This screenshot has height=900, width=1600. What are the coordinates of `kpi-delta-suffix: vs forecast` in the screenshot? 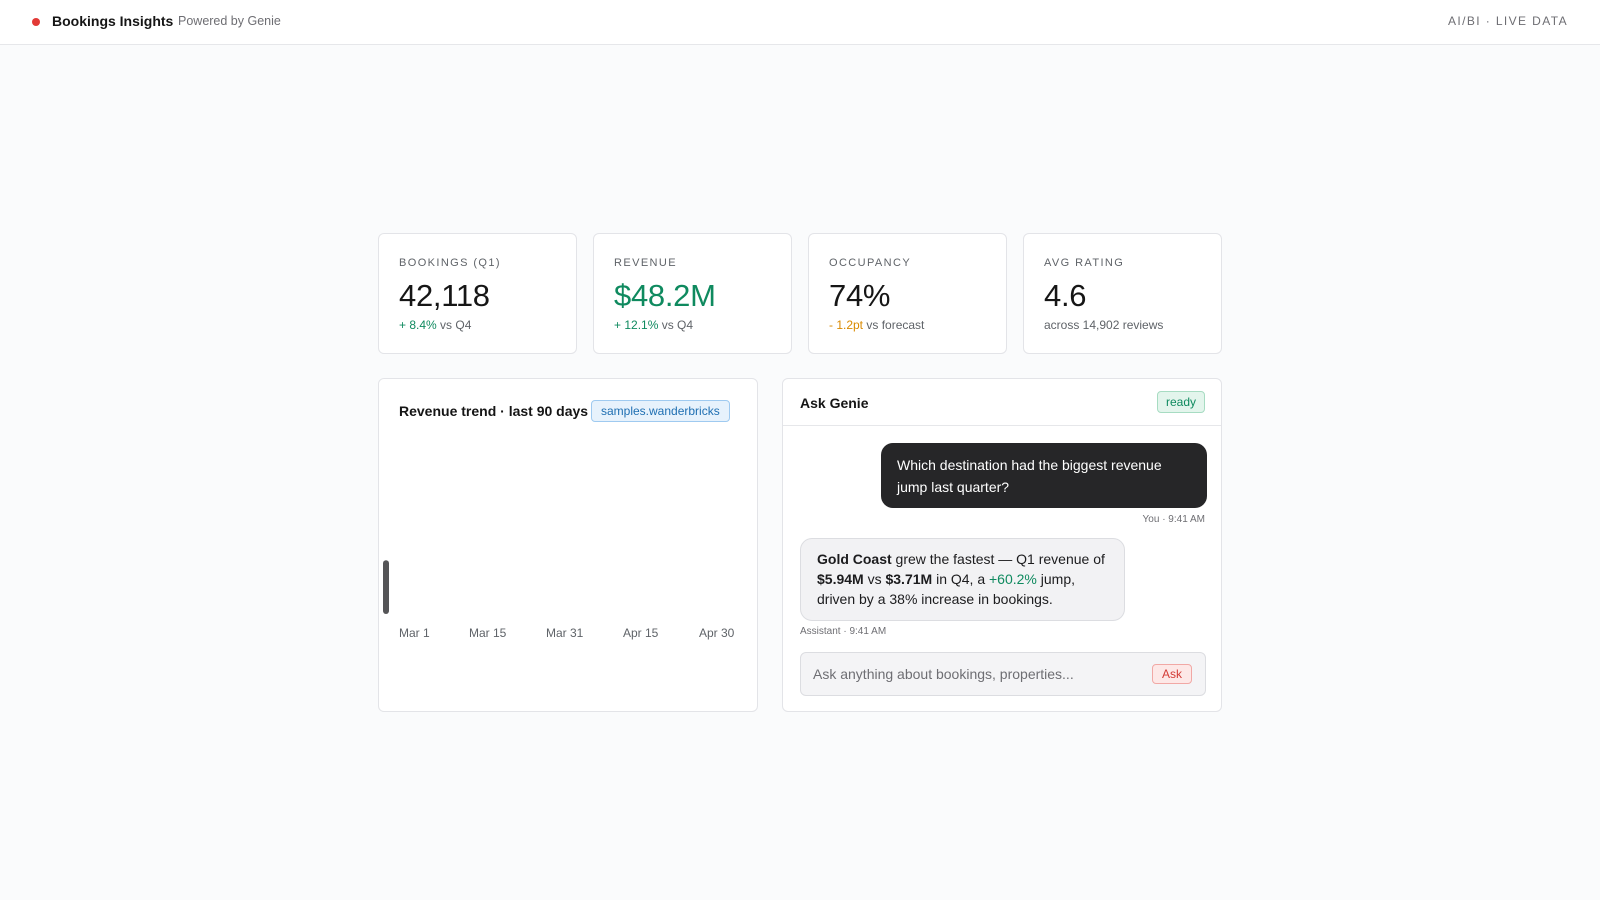 It's located at (894, 325).